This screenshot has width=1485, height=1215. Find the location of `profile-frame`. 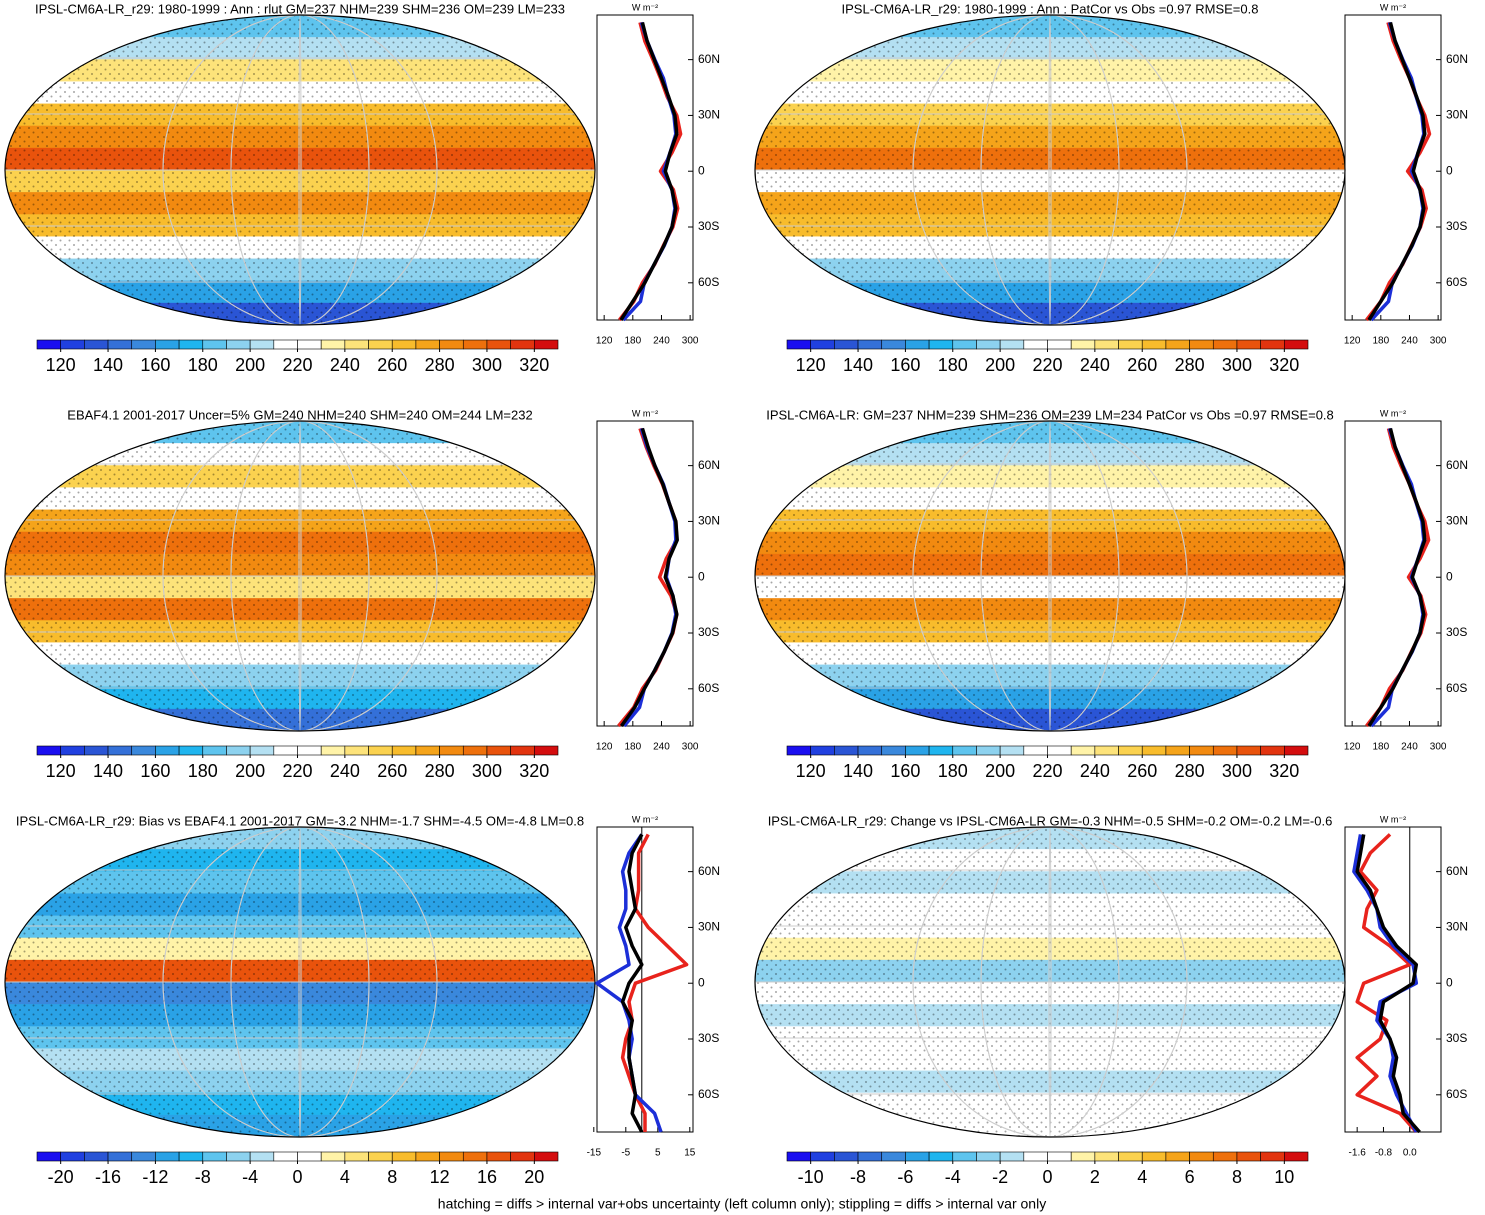

profile-frame is located at coordinates (1393, 979).